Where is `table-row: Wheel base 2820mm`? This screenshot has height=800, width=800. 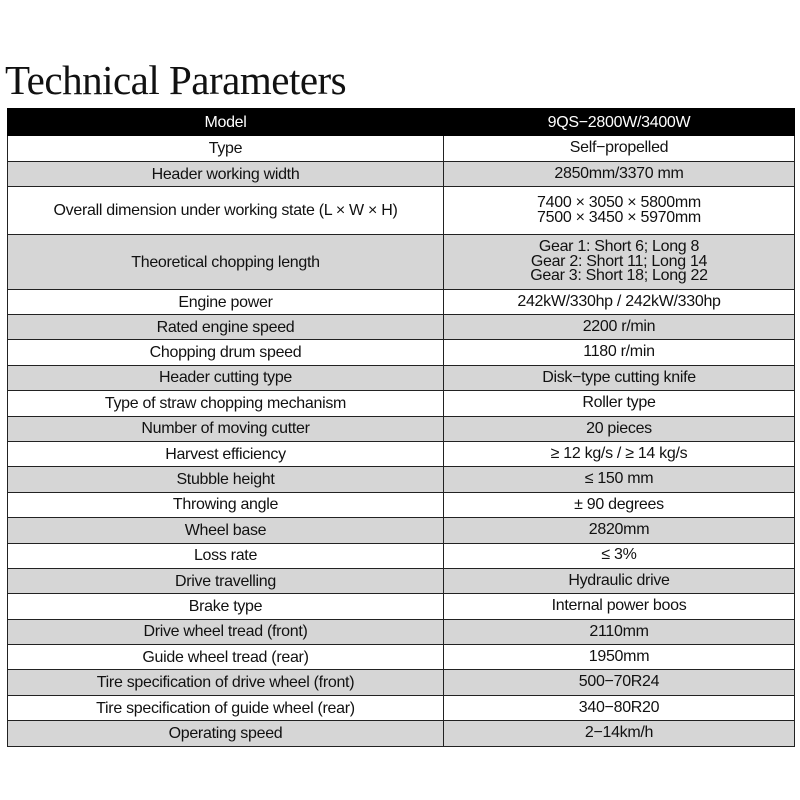
table-row: Wheel base 2820mm is located at coordinates (401, 530).